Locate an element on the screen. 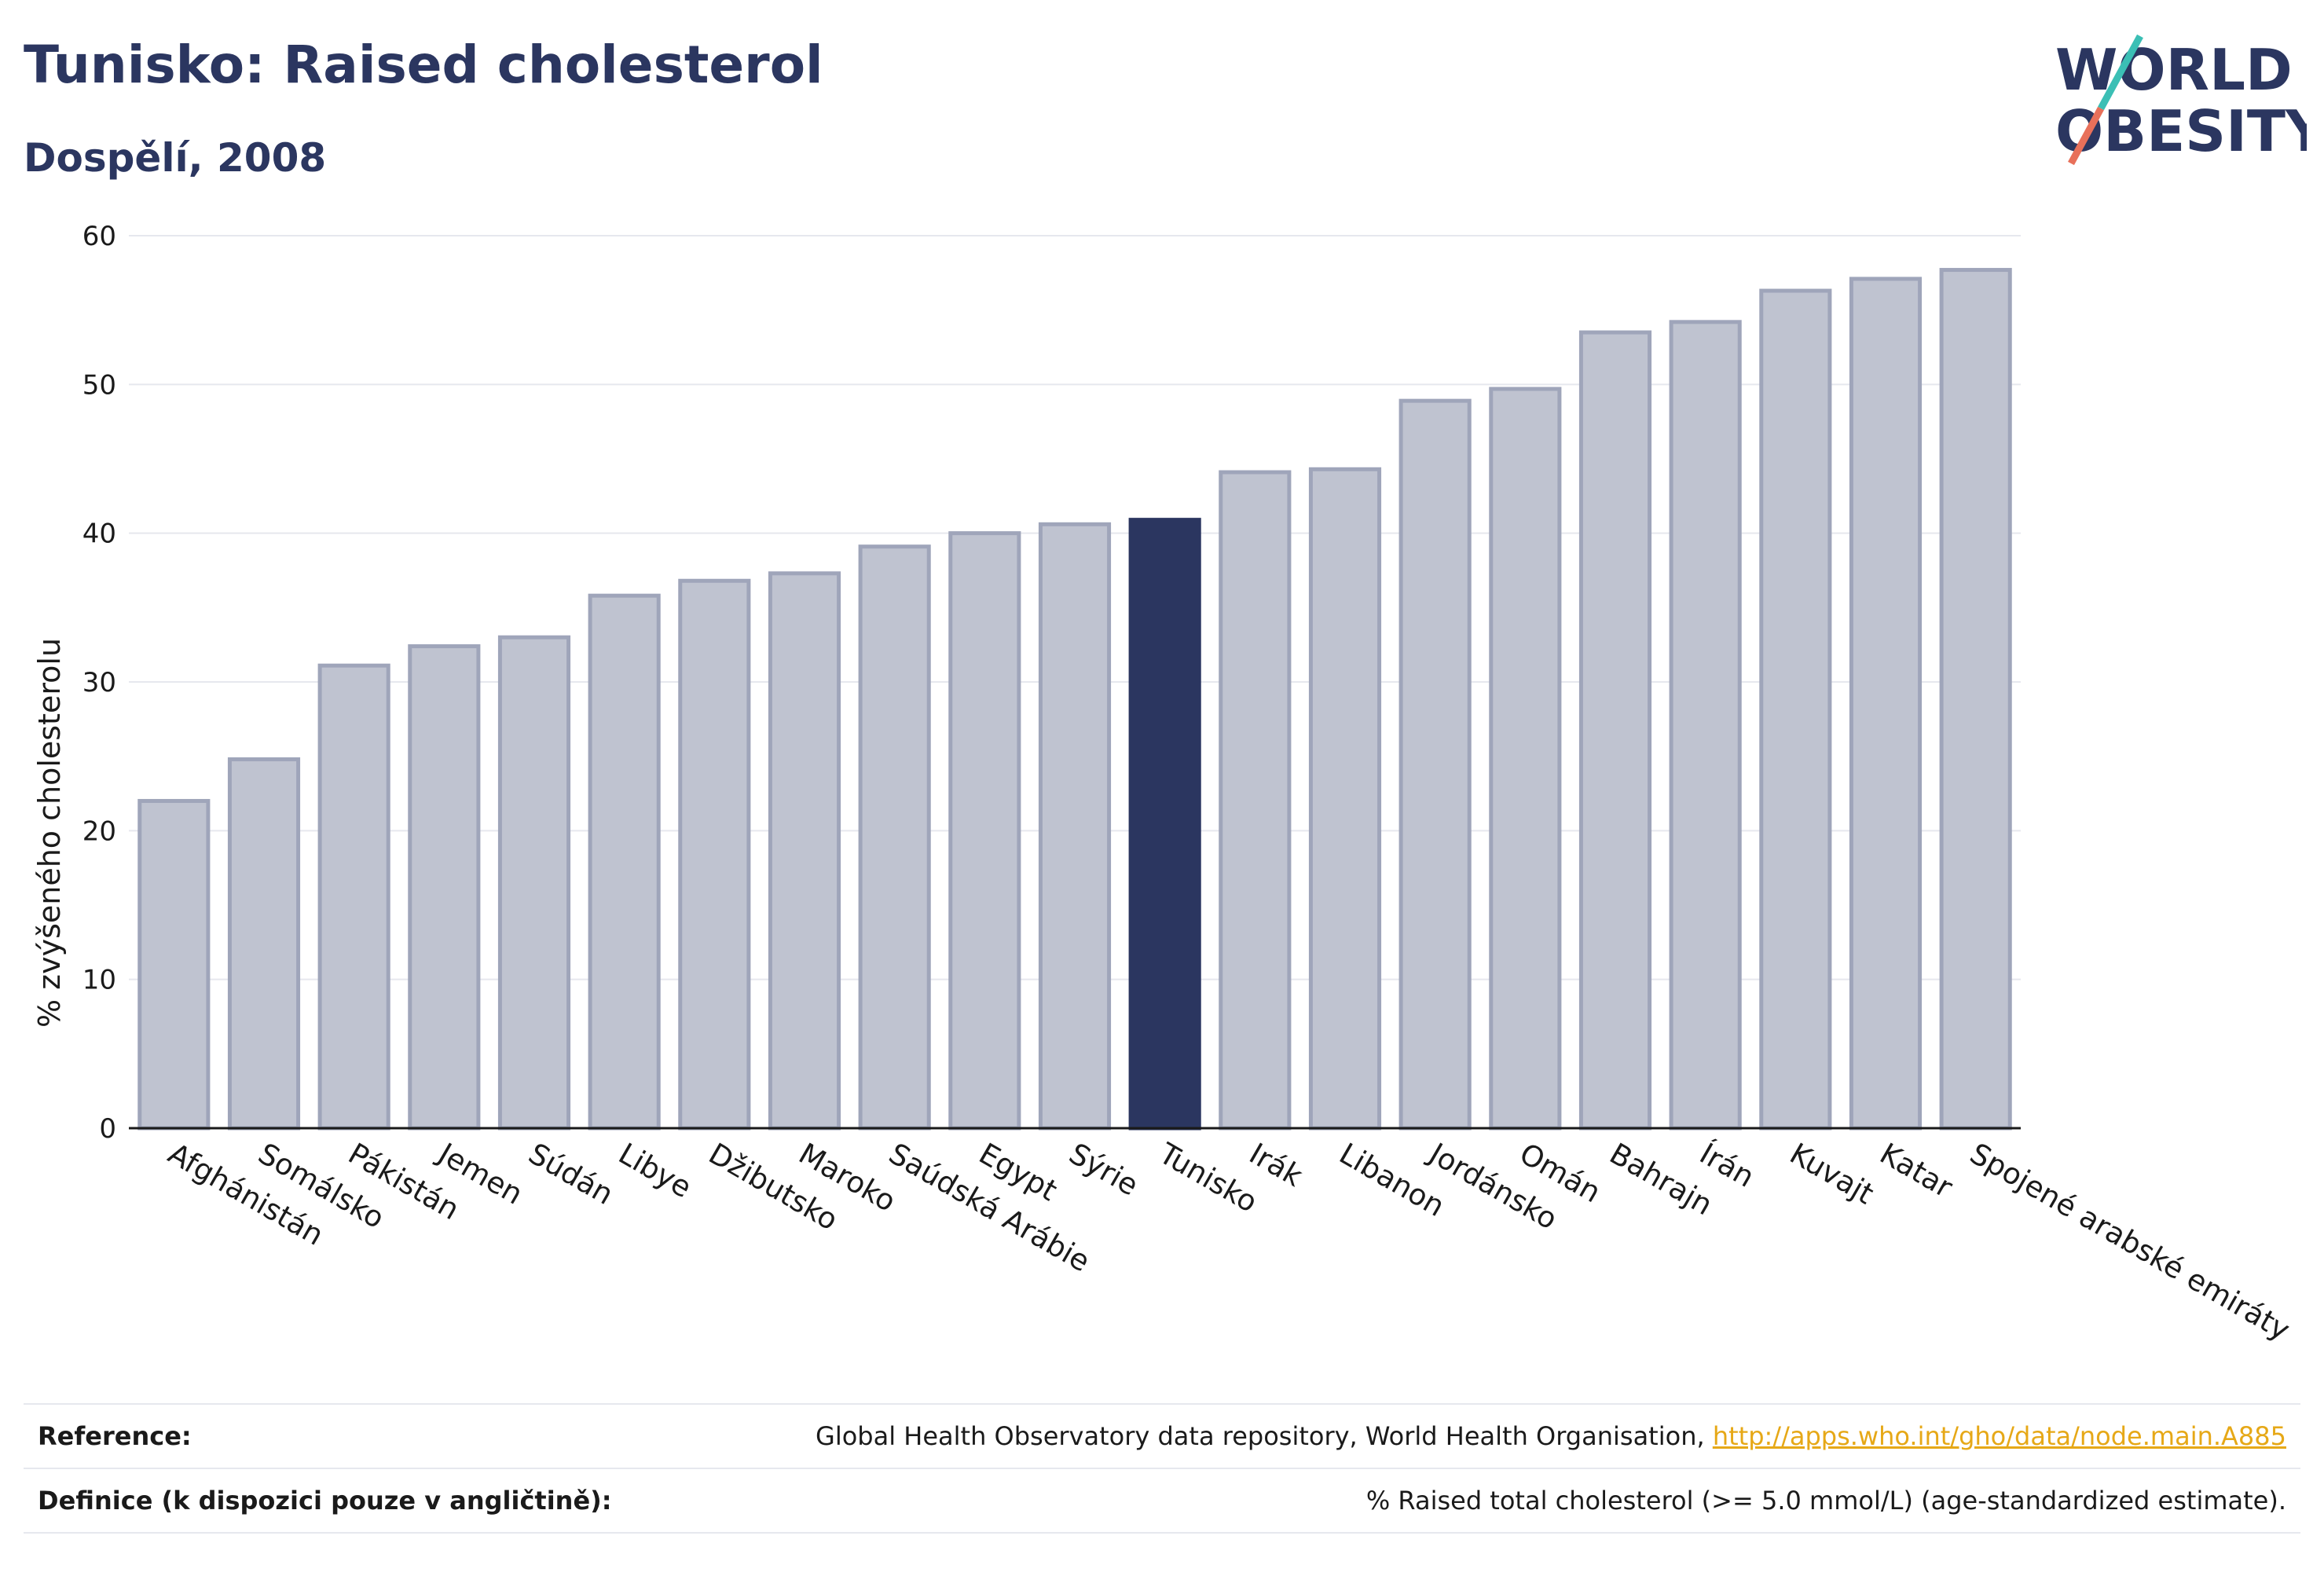 The height and width of the screenshot is (1576, 2324). x-tick-label: Katar is located at coordinates (1917, 1171).